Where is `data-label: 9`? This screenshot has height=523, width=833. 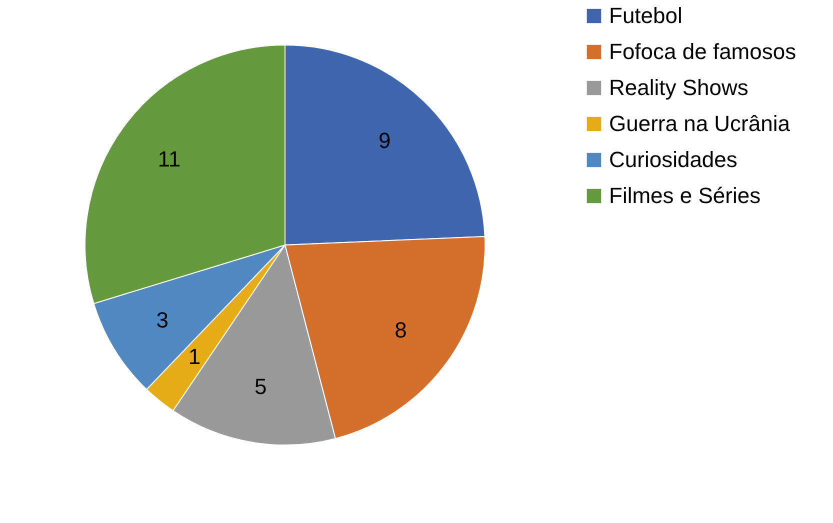 data-label: 9 is located at coordinates (384, 141).